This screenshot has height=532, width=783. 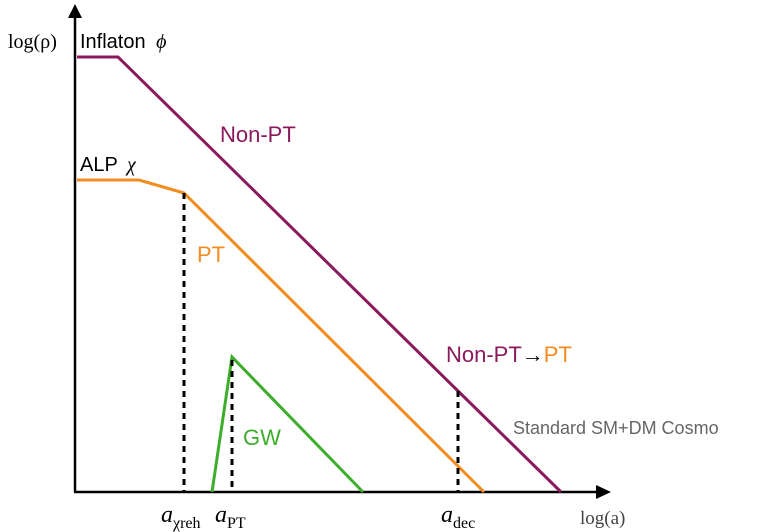 I want to click on a-chi-reh-label: aχreh, so click(x=181, y=517).